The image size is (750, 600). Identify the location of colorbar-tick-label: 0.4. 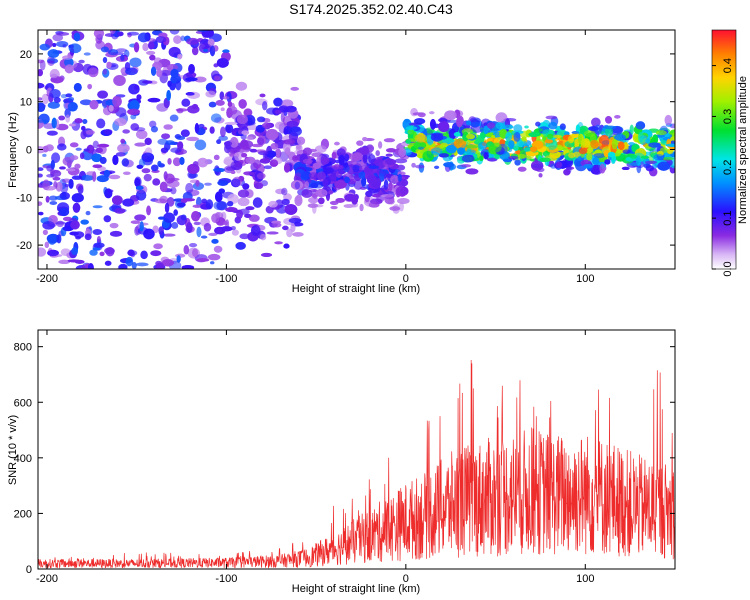
(728, 65).